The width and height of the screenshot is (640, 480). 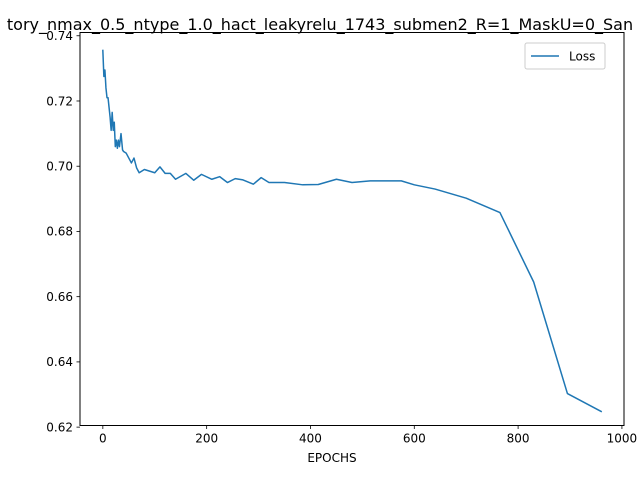 I want to click on x-axis-ticks: 0 200 400 600 800 1000, so click(x=368, y=435).